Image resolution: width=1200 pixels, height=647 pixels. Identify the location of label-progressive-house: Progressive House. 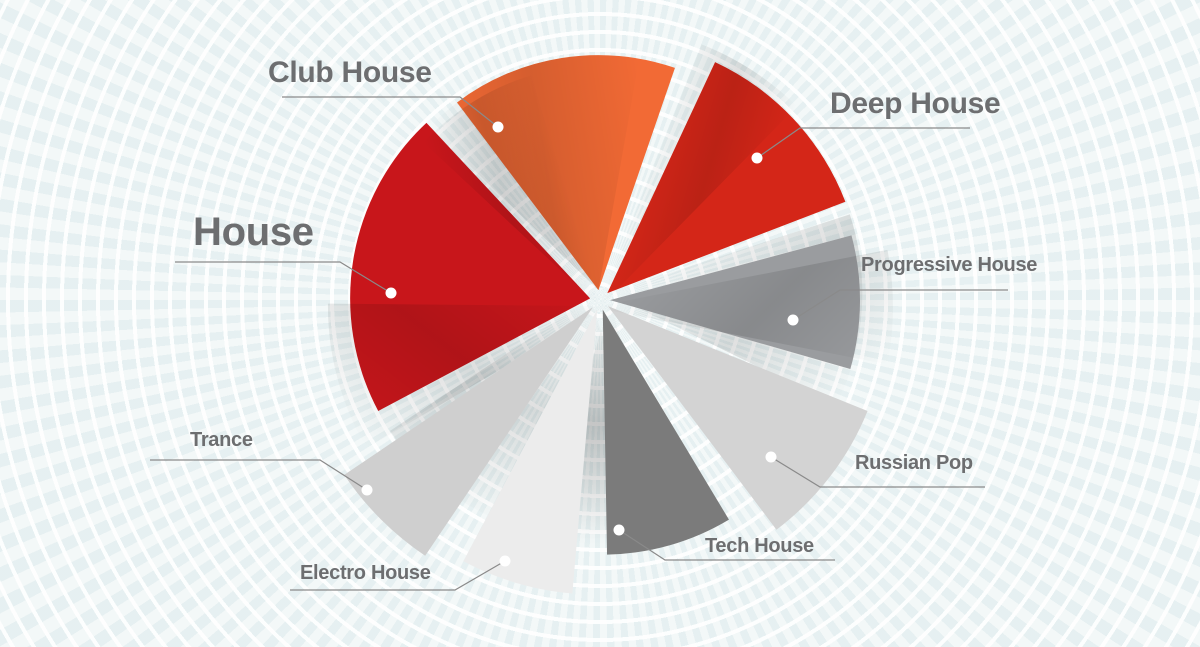
(949, 265).